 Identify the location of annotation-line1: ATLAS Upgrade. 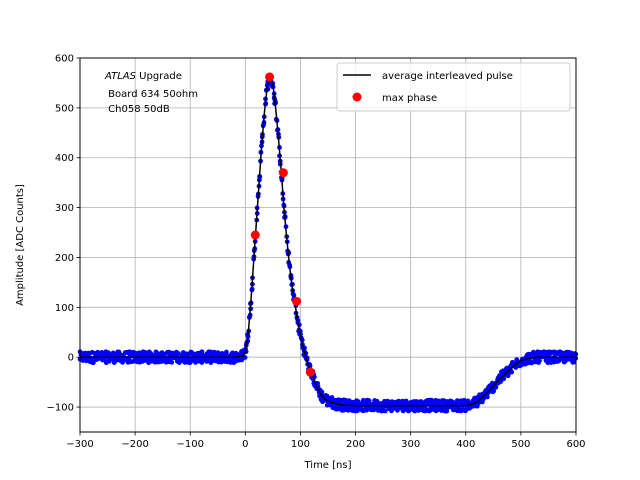
(143, 76).